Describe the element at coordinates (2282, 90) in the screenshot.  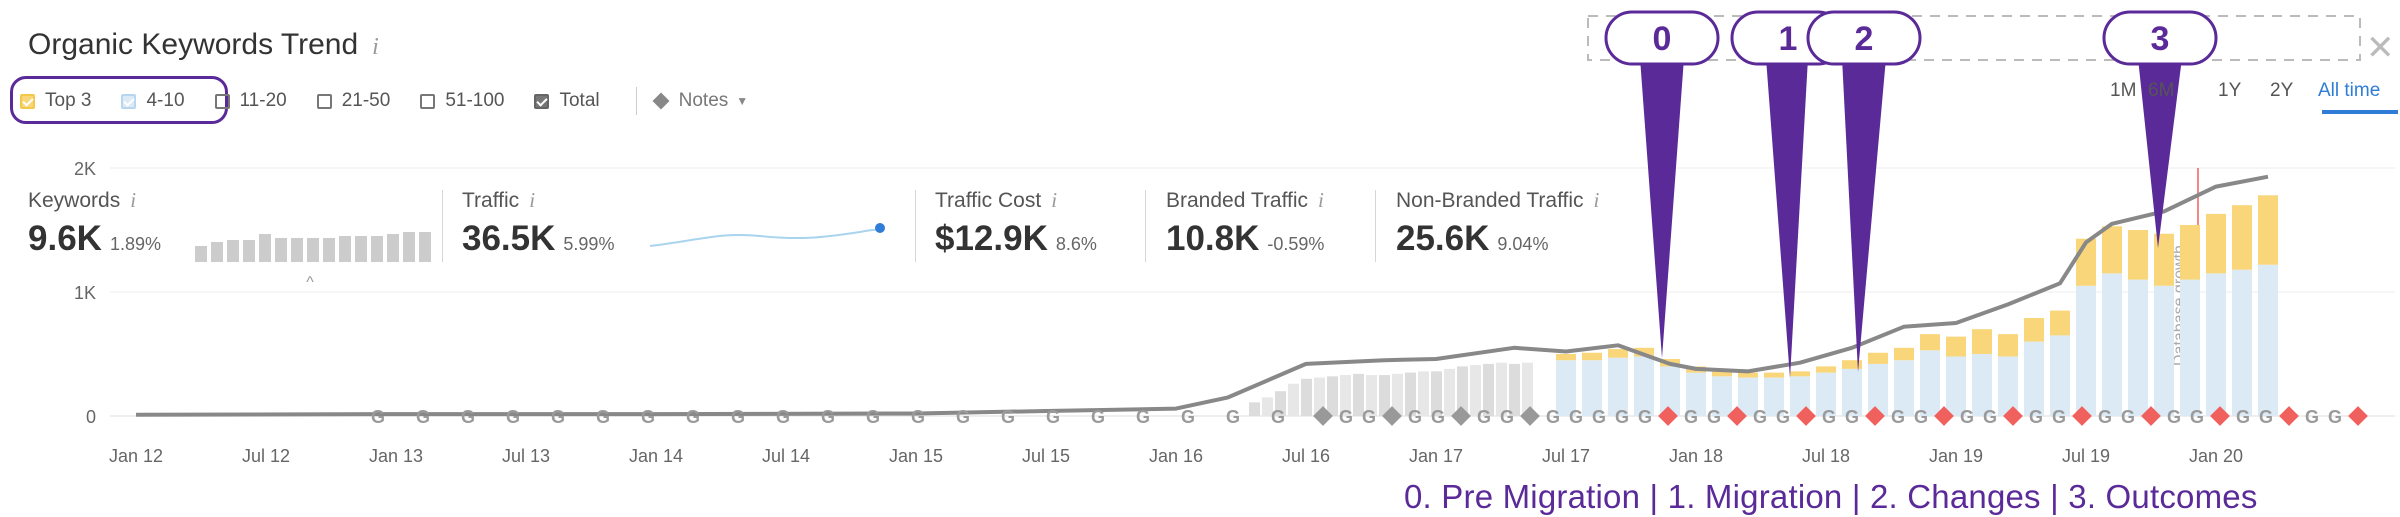
I see `range-2y: 2Y` at that location.